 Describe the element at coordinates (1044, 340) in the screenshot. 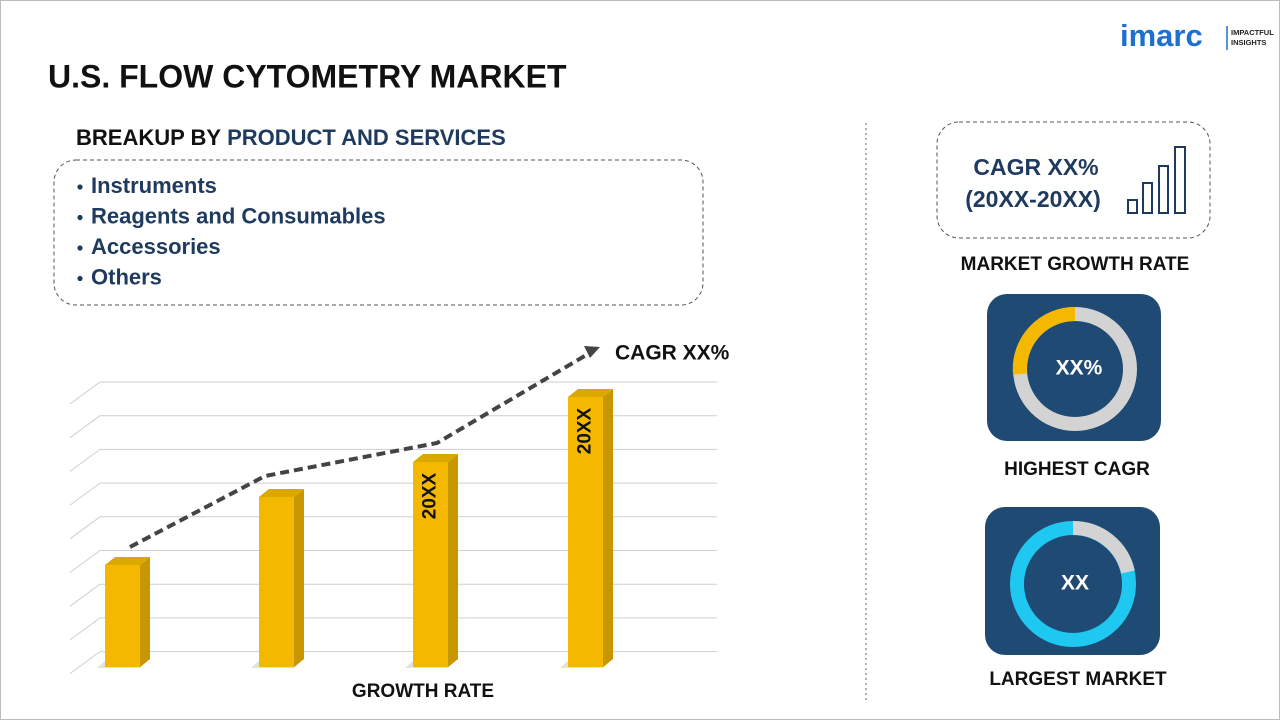

I see `highest-arc` at that location.